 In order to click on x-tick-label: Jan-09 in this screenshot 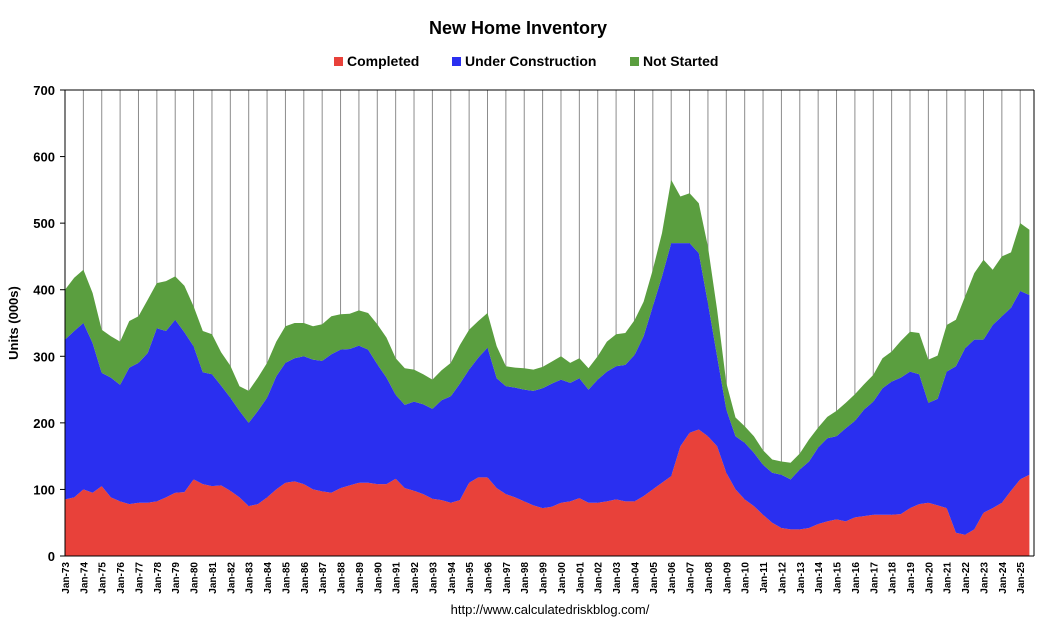, I will do `click(727, 578)`.